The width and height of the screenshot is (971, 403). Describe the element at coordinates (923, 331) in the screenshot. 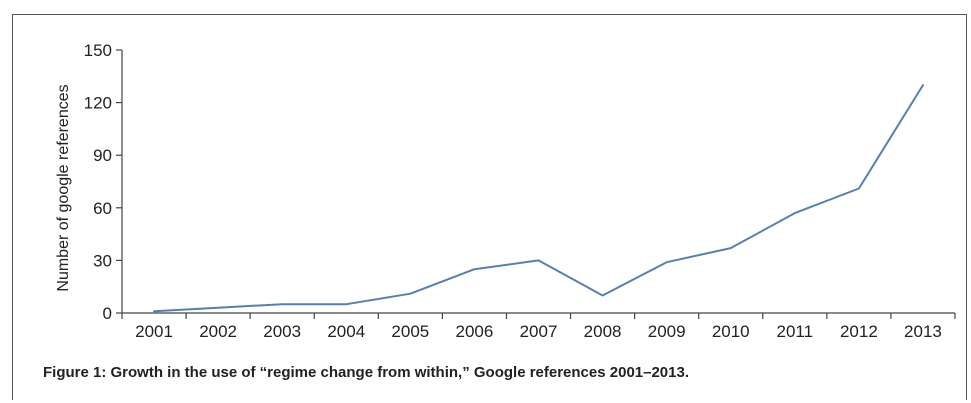

I see `x-tick-label: 2013` at that location.